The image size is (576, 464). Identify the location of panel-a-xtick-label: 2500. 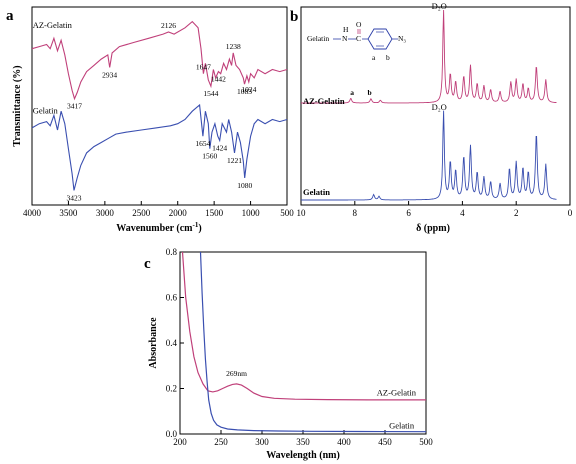
(141, 213).